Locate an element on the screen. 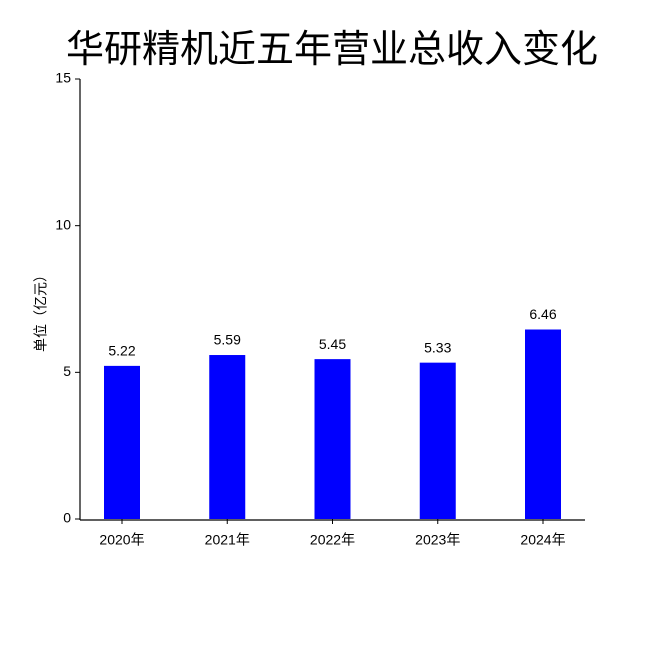  data-label: 5.22 is located at coordinates (121, 351).